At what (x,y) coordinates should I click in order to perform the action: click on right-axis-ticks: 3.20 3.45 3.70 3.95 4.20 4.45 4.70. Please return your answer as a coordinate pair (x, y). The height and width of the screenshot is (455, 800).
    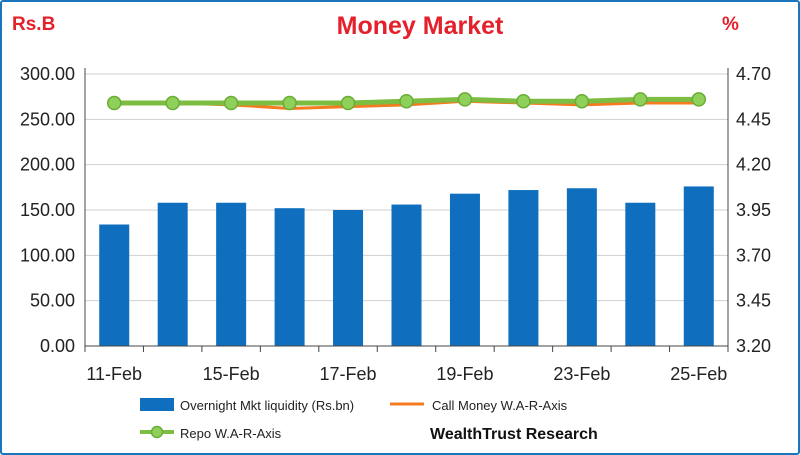
    Looking at the image, I should click on (753, 210).